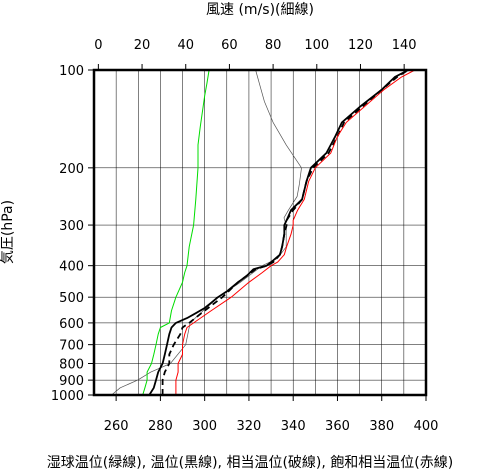 This screenshot has height=472, width=497. What do you see at coordinates (160, 426) in the screenshot?
I see `x-temp-tick-label: 280` at bounding box center [160, 426].